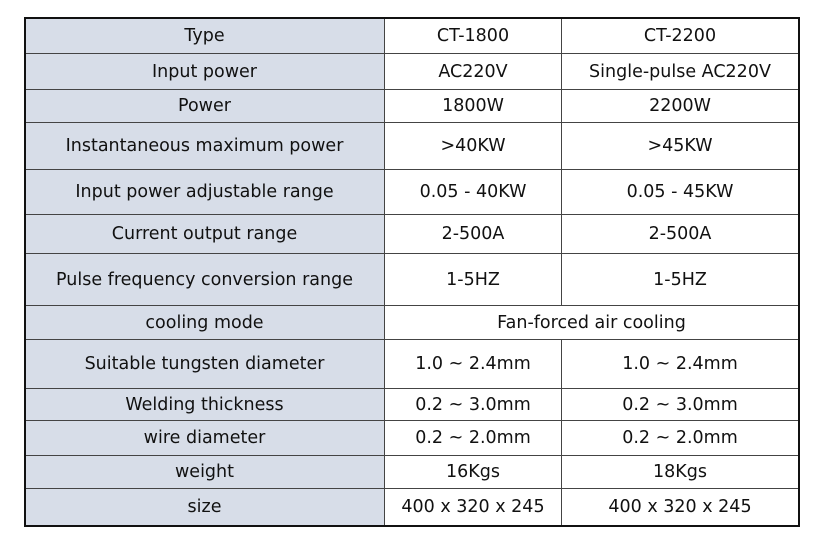 The width and height of the screenshot is (825, 548). What do you see at coordinates (205, 106) in the screenshot?
I see `row-label: Power` at bounding box center [205, 106].